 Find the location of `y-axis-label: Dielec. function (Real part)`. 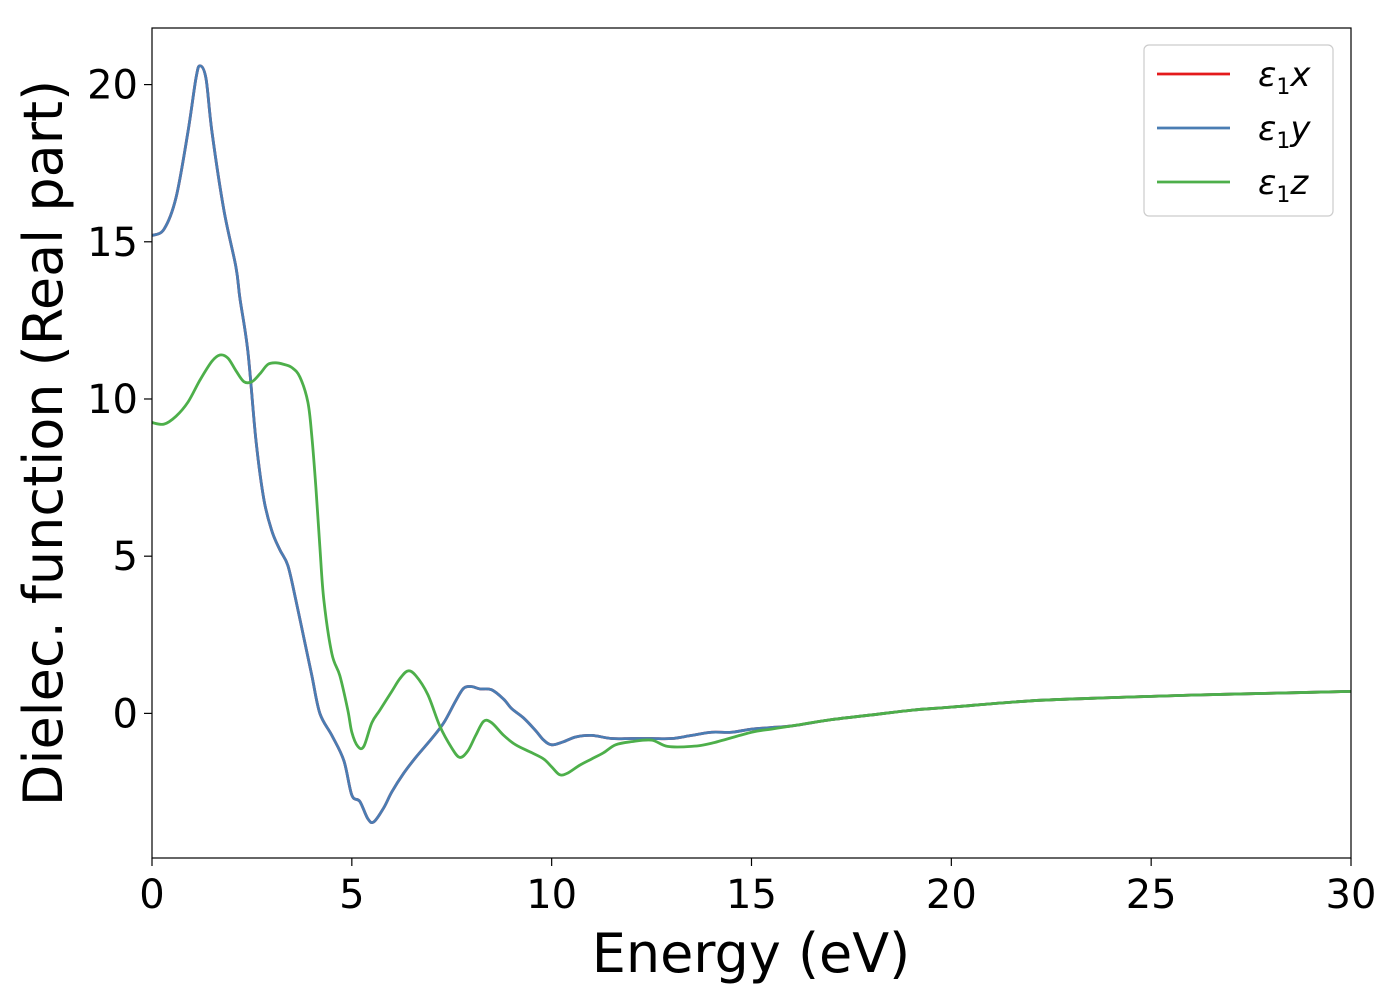

y-axis-label: Dielec. function (Real part) is located at coordinates (43, 443).